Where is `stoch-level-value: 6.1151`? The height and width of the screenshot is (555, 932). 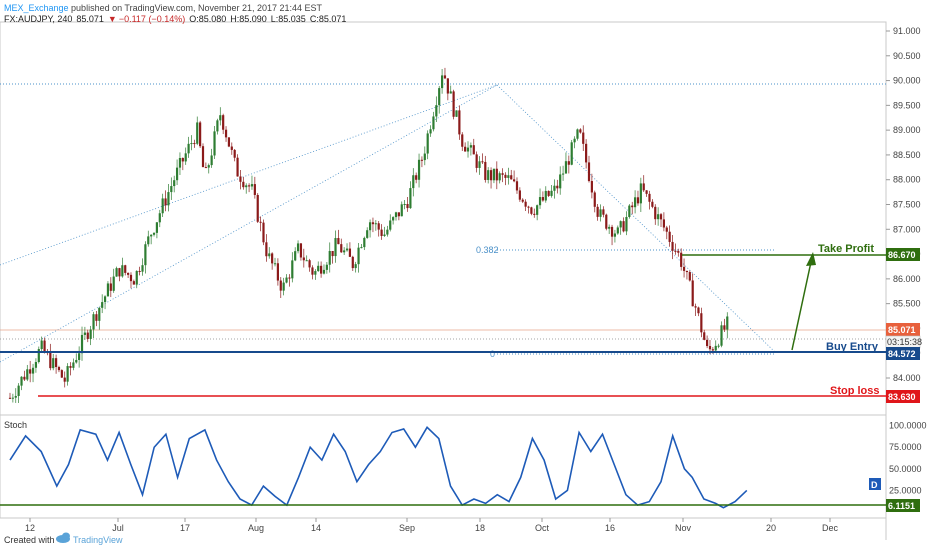 stoch-level-value: 6.1151 is located at coordinates (901, 506).